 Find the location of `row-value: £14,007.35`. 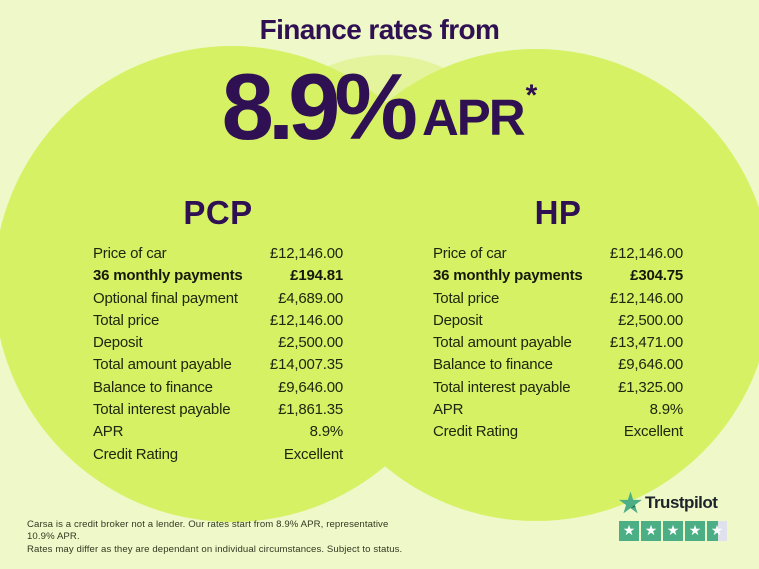

row-value: £14,007.35 is located at coordinates (306, 365).